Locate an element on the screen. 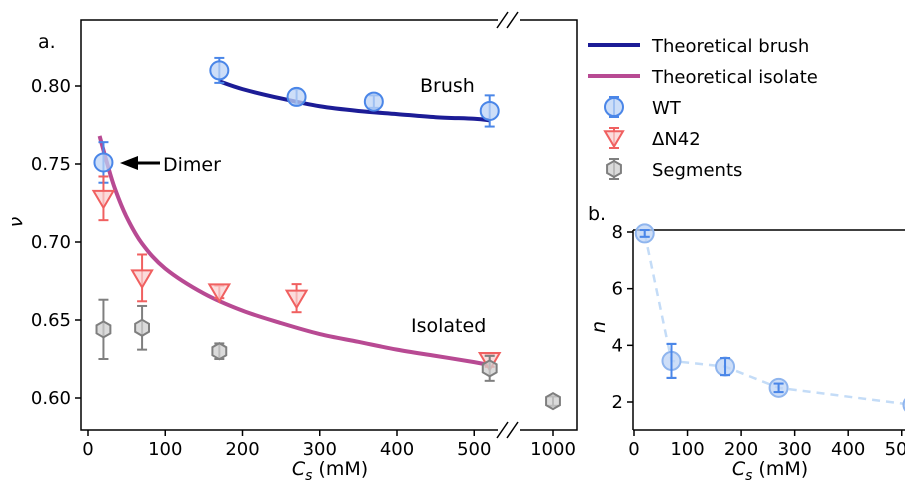 The image size is (905, 481). y-tick-label: 4 is located at coordinates (617, 345).